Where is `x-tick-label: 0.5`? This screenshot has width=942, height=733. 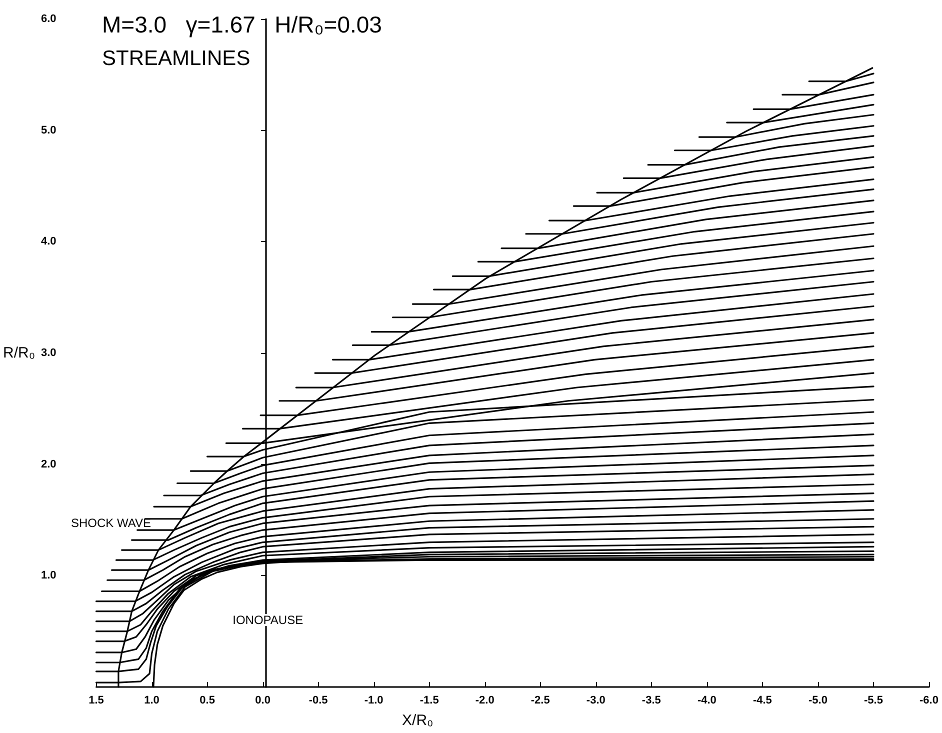 x-tick-label: 0.5 is located at coordinates (207, 700).